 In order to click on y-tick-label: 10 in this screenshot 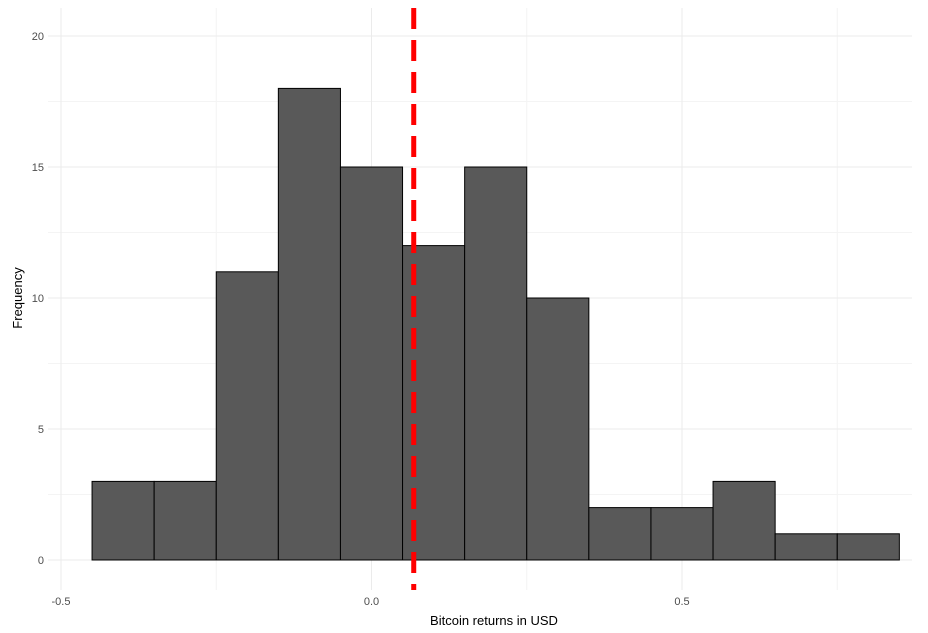, I will do `click(38, 299)`.